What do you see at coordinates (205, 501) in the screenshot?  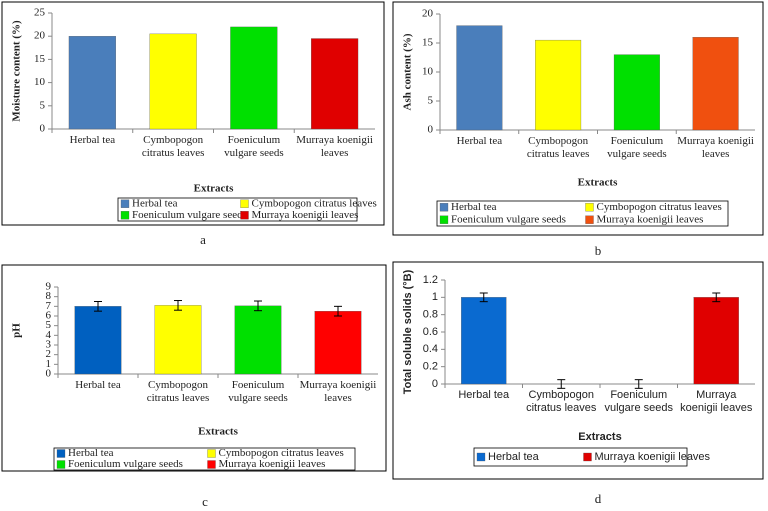 I see `panel-label: c` at bounding box center [205, 501].